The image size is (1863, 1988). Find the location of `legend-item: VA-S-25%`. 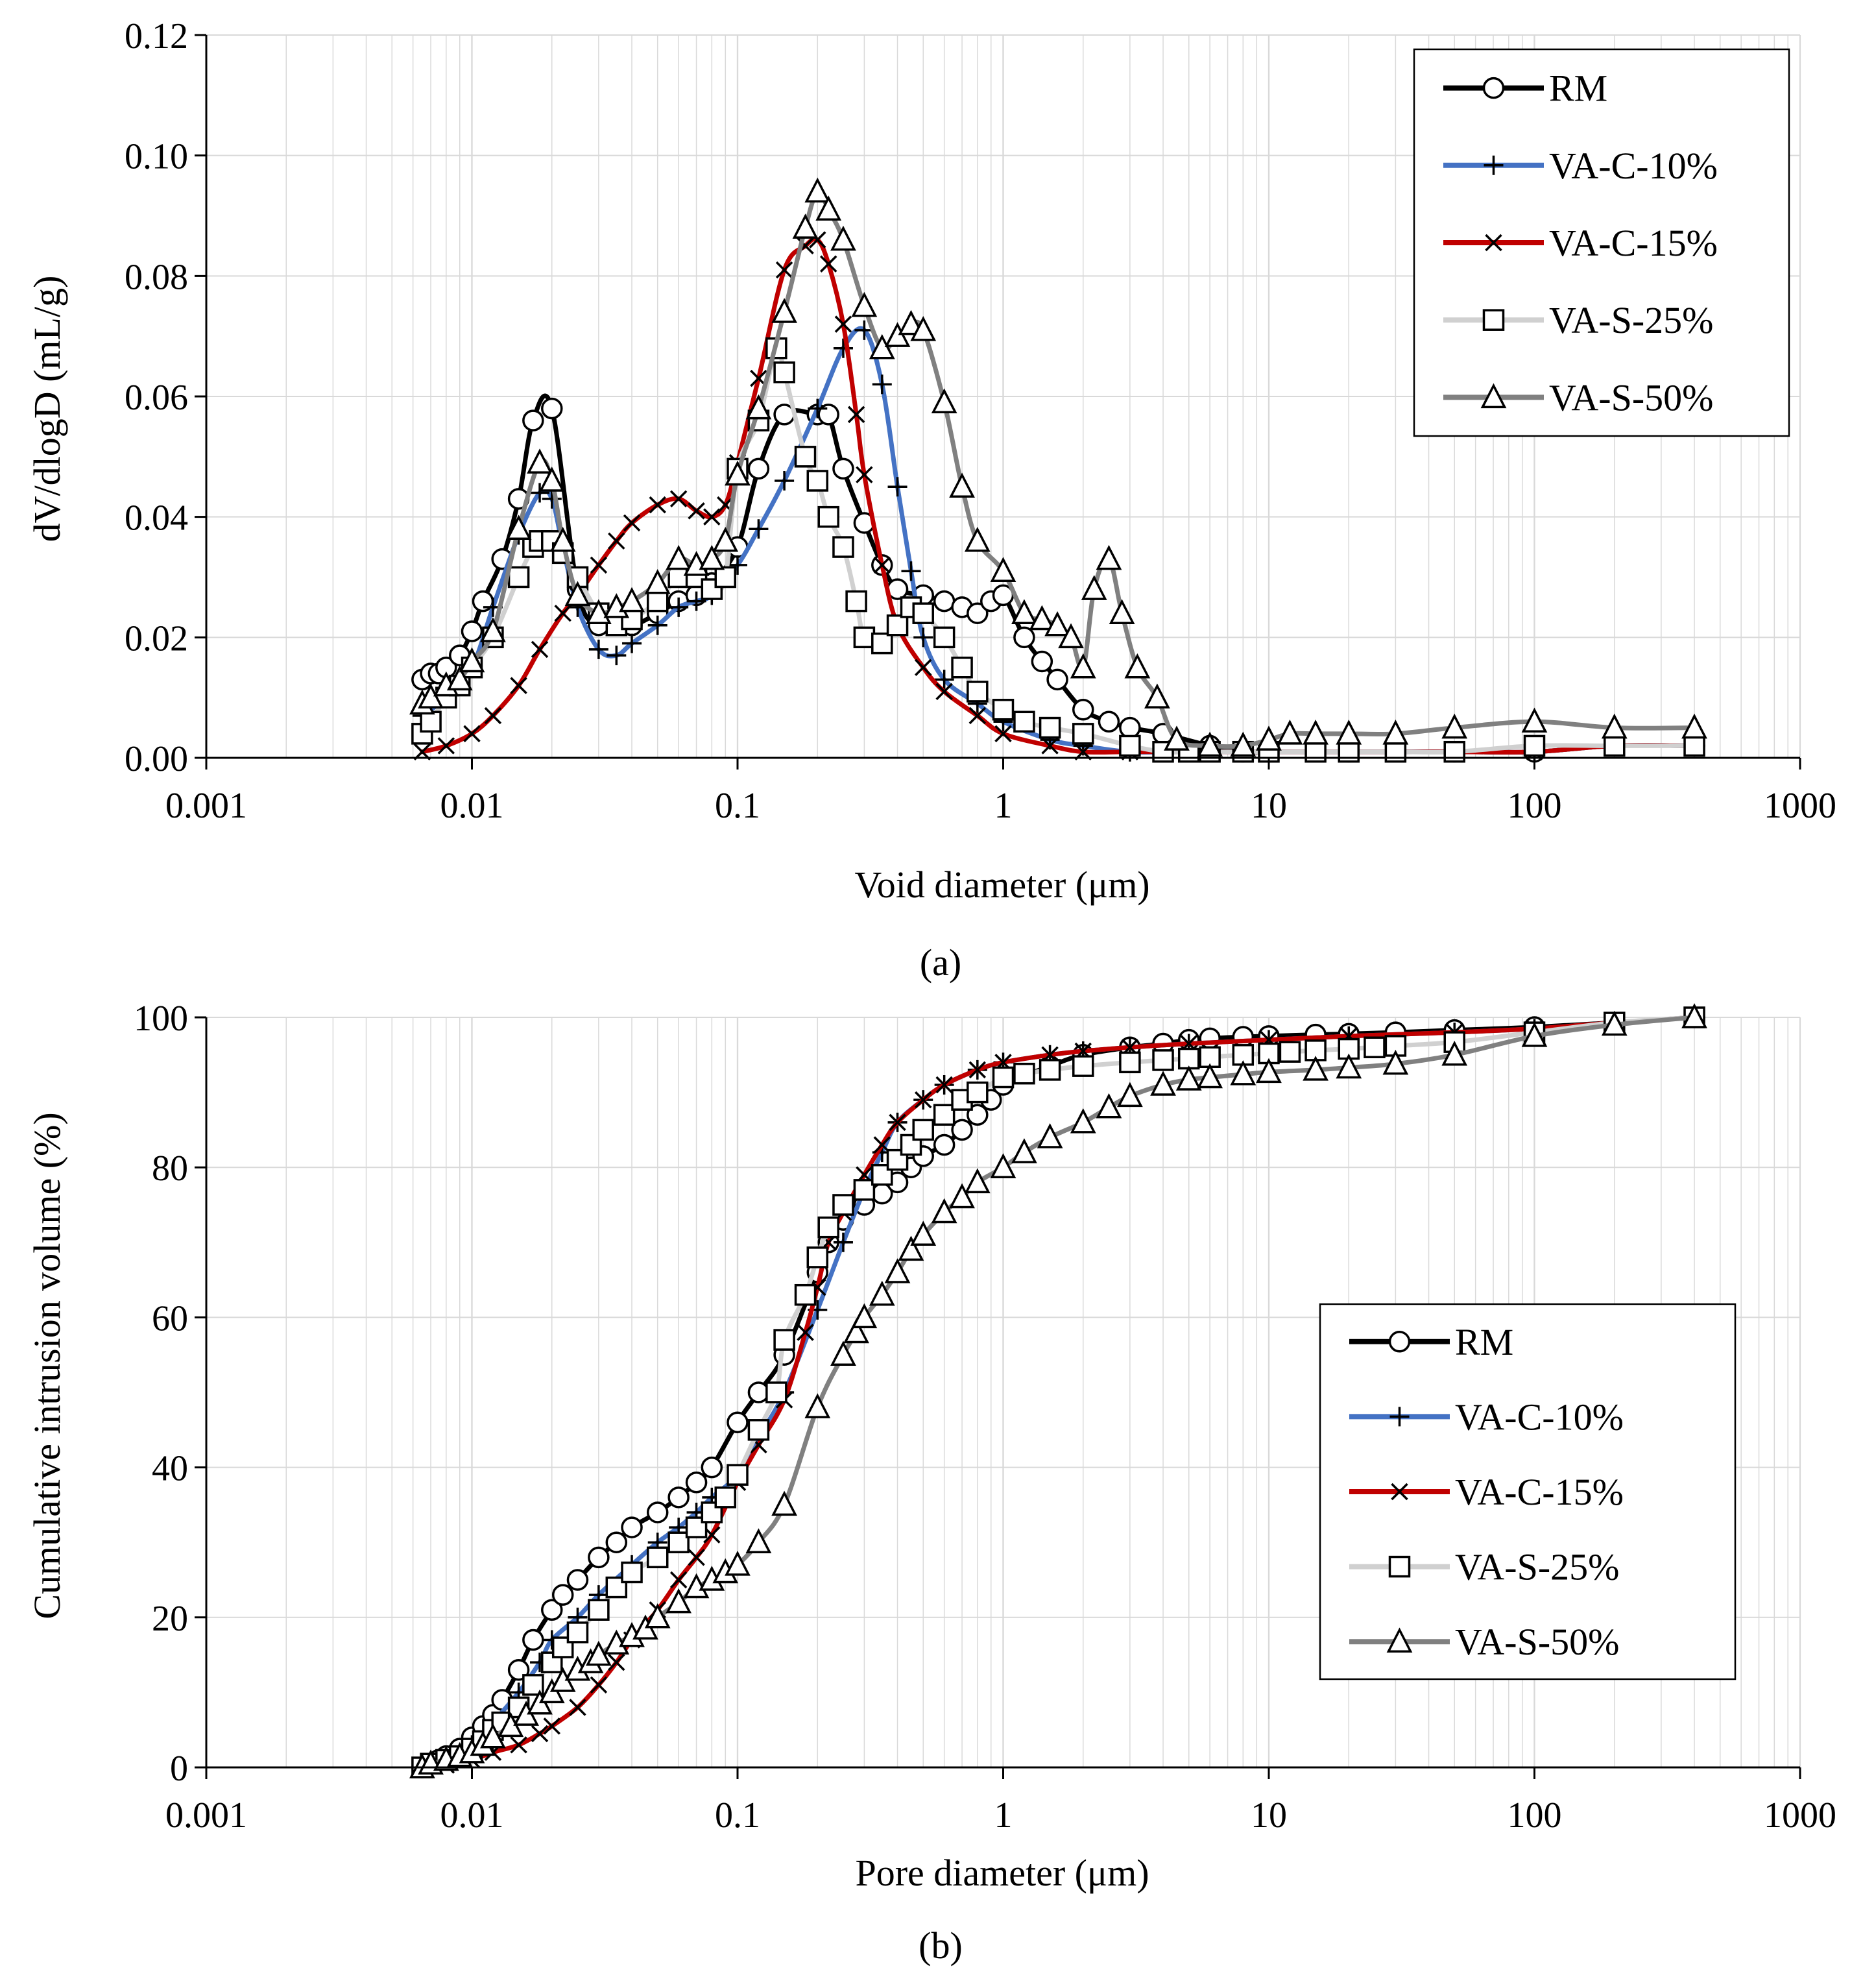

legend-item: VA-S-25% is located at coordinates (1578, 320).